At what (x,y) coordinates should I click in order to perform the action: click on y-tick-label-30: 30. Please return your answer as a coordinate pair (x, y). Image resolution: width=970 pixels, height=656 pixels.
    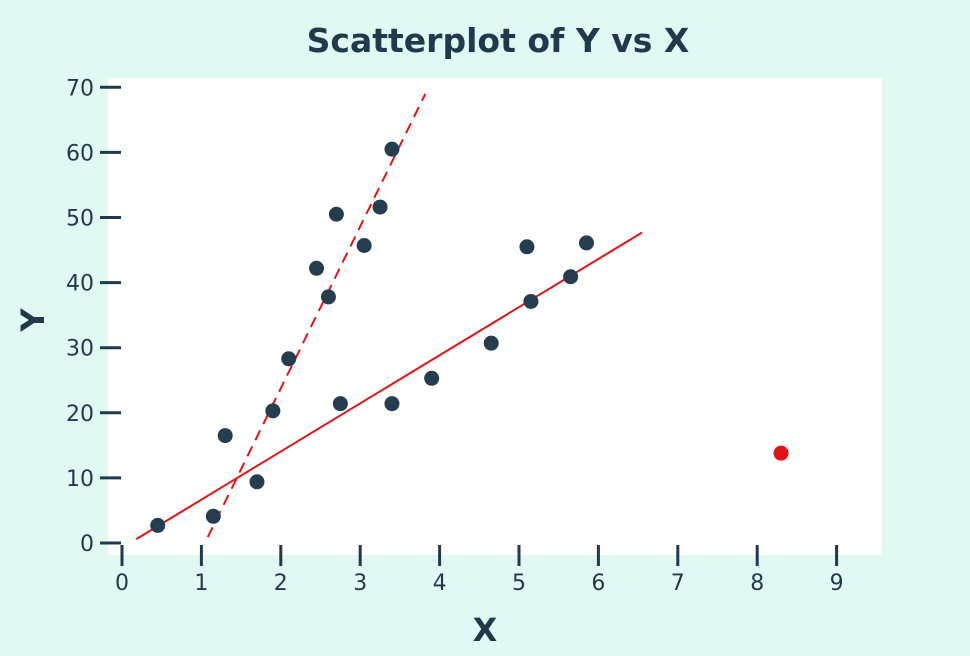
    Looking at the image, I should click on (80, 349).